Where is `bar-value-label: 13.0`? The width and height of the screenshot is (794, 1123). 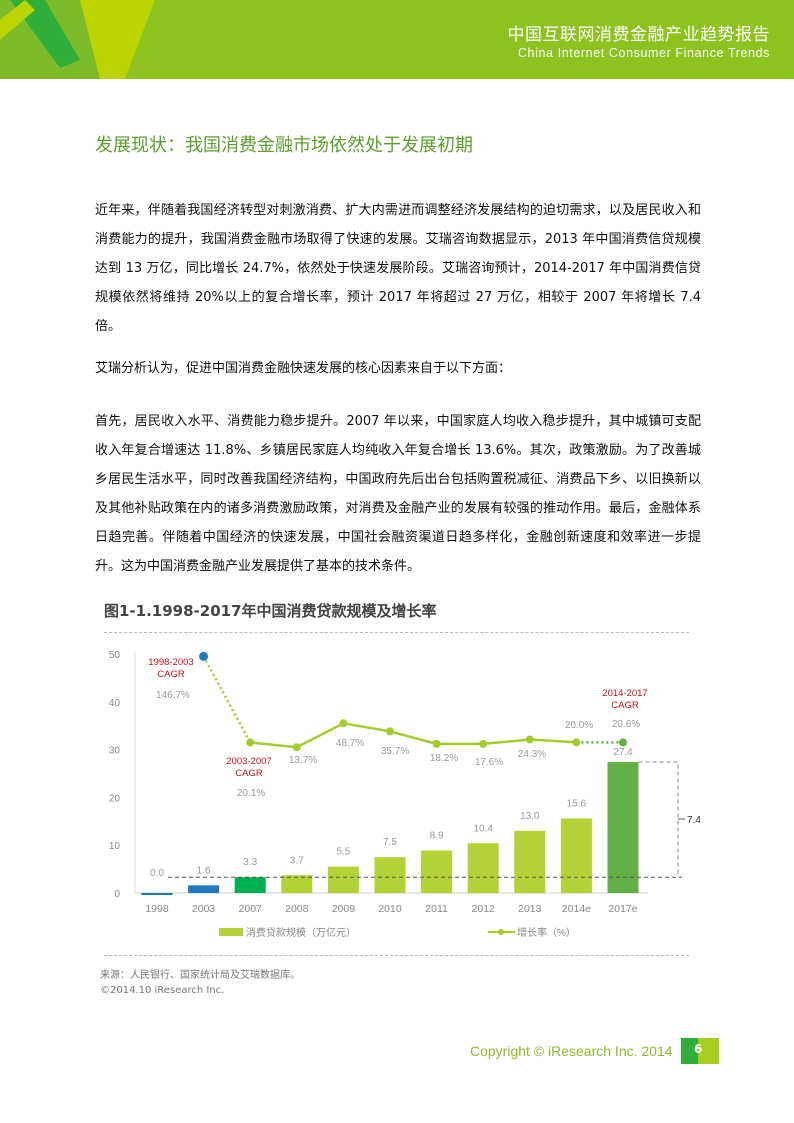 bar-value-label: 13.0 is located at coordinates (530, 816).